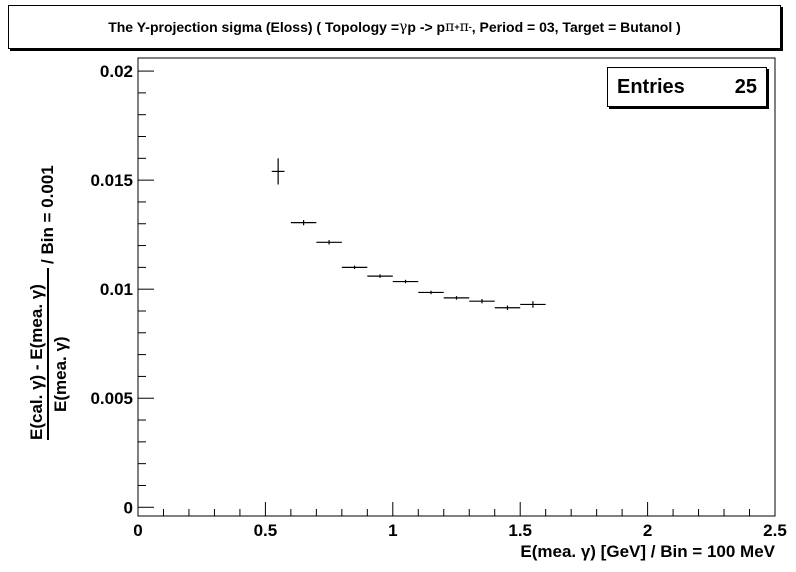  Describe the element at coordinates (403, 27) in the screenshot. I see `title-gamma: γ` at that location.